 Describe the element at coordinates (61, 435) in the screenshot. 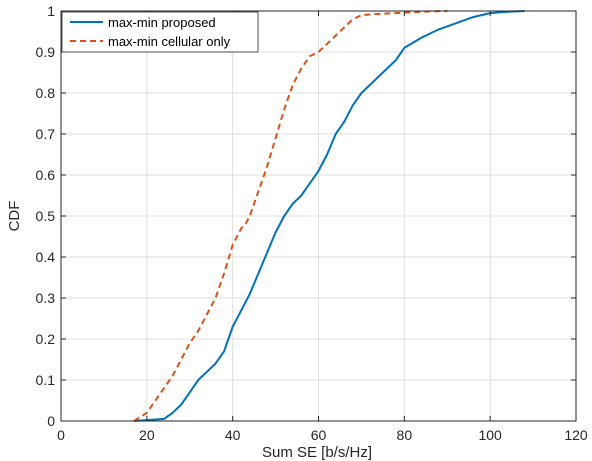

I see `x-tick-label: 0` at that location.